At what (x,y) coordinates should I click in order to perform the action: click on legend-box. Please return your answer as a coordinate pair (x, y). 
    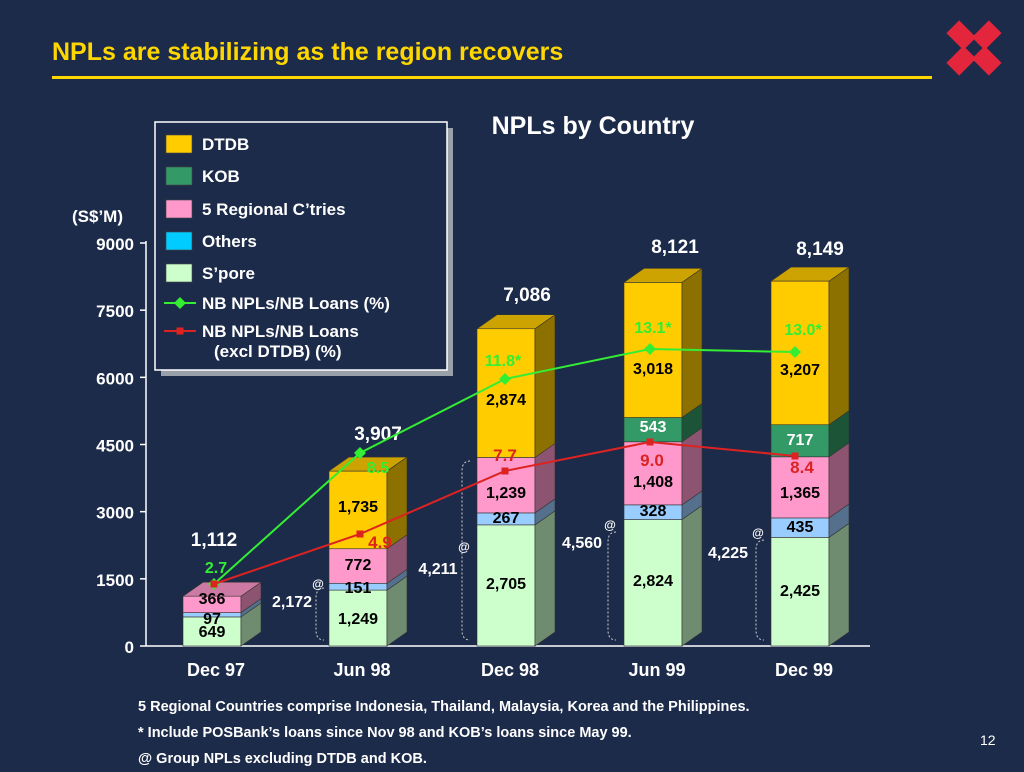
    Looking at the image, I should click on (301, 246).